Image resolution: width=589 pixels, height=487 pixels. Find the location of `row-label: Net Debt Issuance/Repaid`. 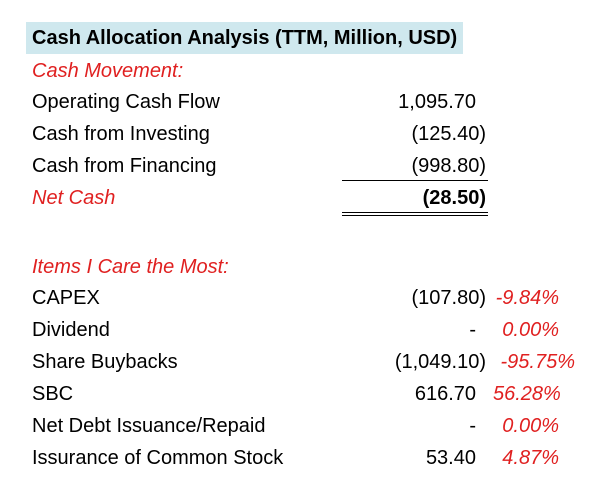

row-label: Net Debt Issuance/Repaid is located at coordinates (149, 426).